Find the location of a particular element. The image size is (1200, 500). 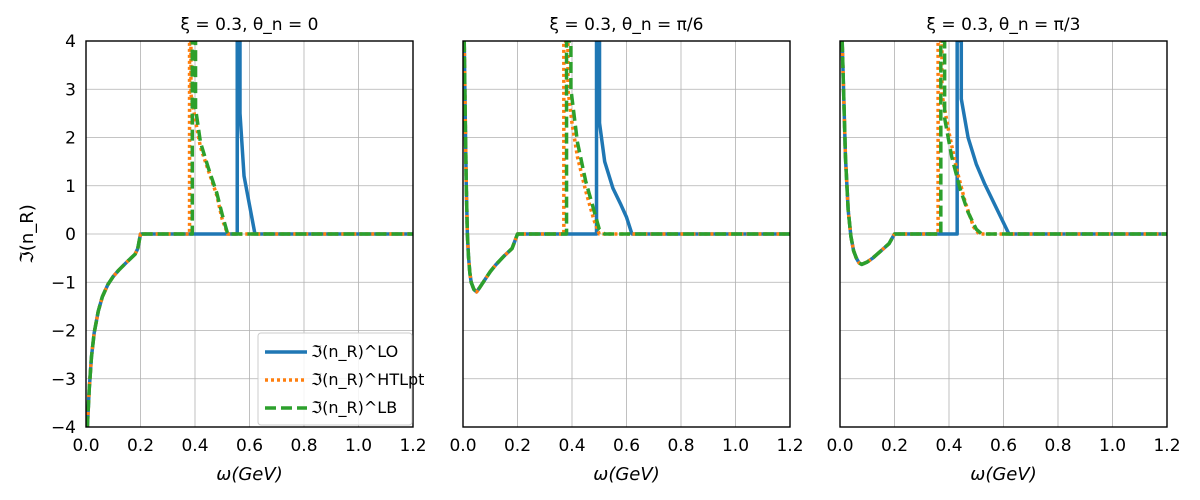

legend-box is located at coordinates (335, 379).